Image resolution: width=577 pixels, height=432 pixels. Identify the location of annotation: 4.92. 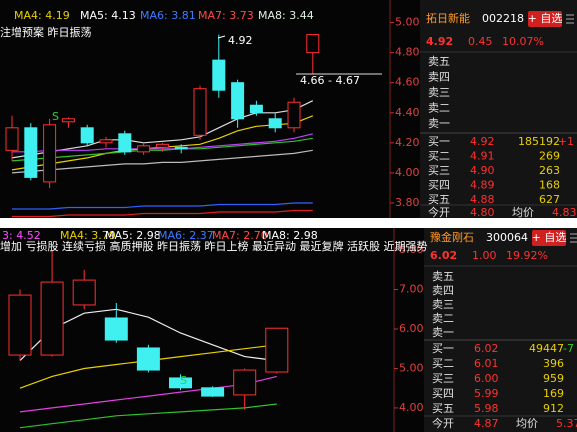
(240, 40).